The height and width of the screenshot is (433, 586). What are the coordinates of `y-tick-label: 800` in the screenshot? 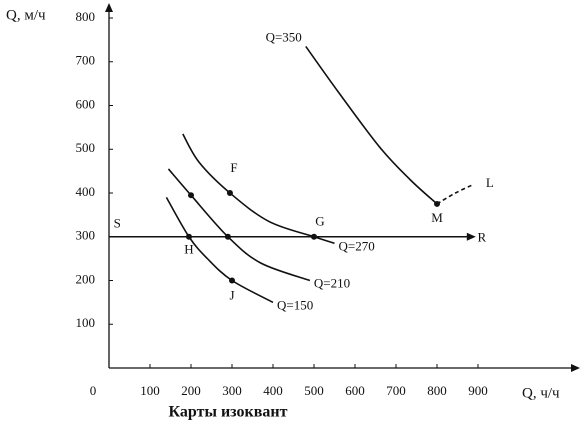 It's located at (86, 16).